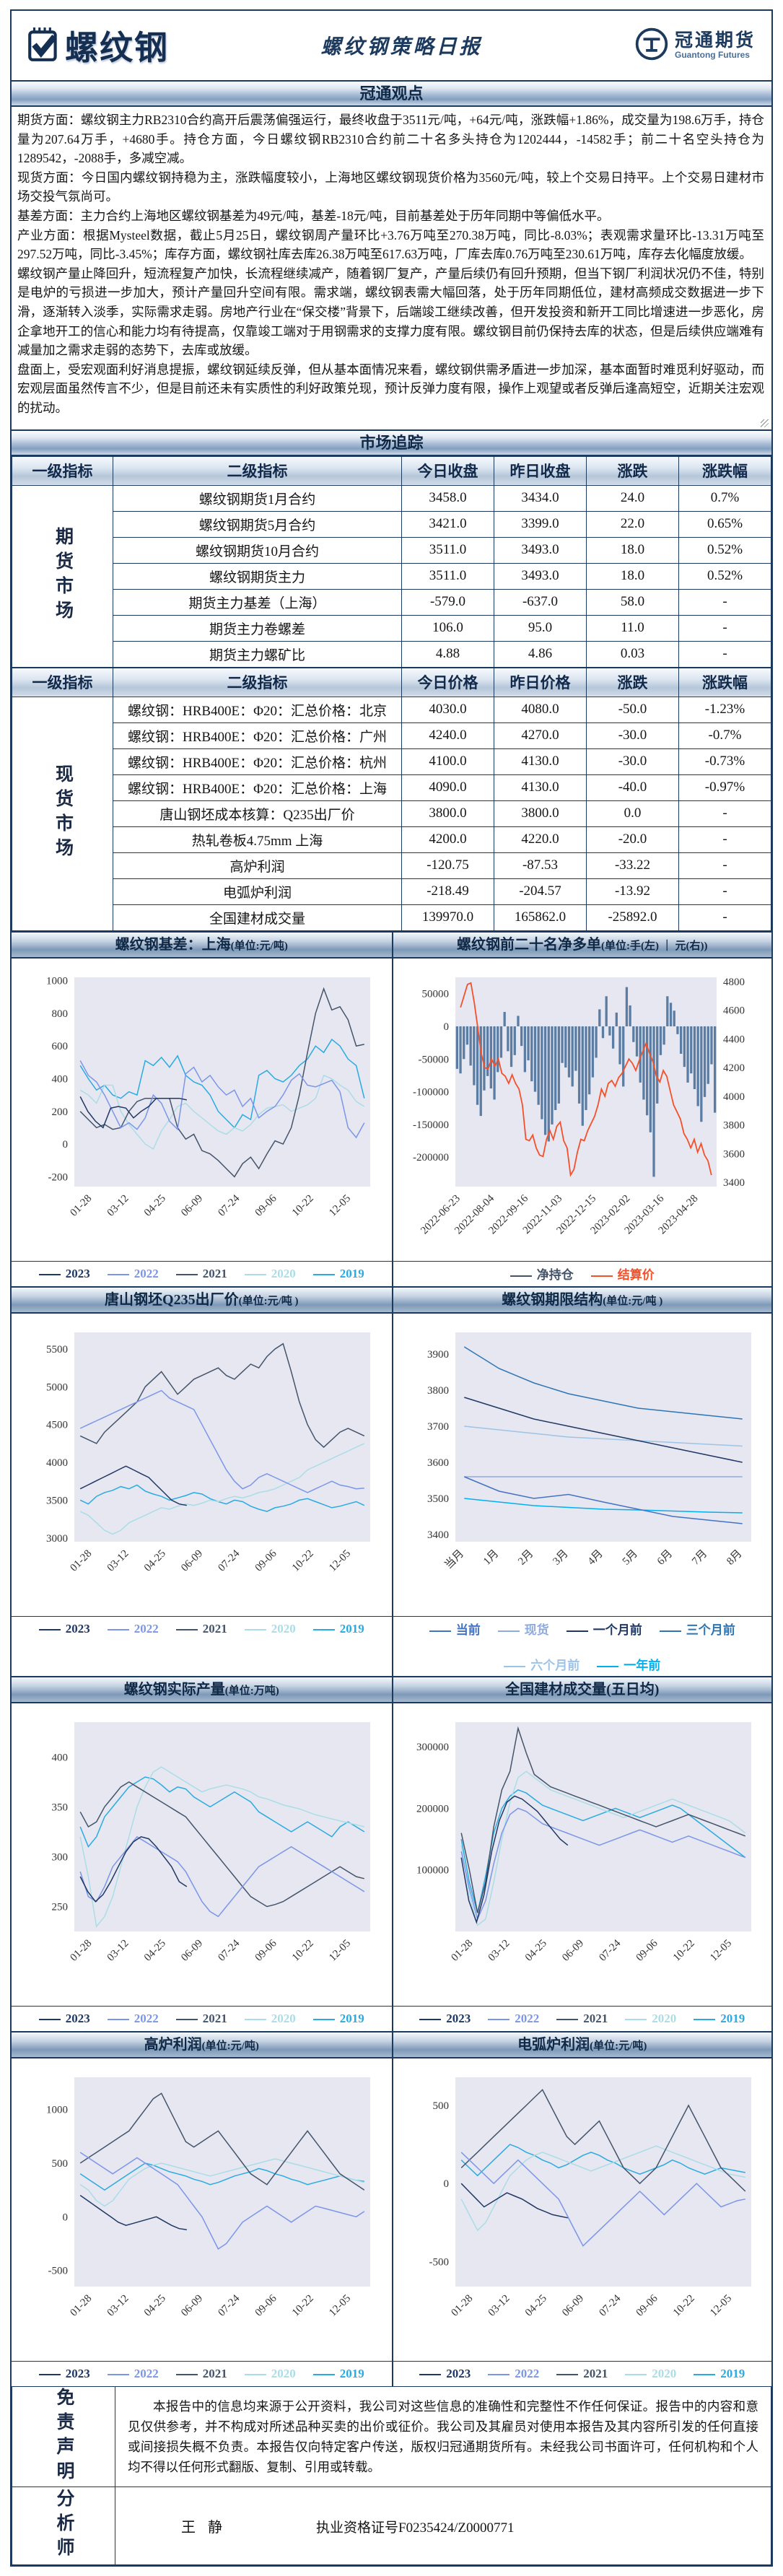 This screenshot has width=783, height=2576. What do you see at coordinates (734, 1039) in the screenshot?
I see `svg-text: 4400` at bounding box center [734, 1039].